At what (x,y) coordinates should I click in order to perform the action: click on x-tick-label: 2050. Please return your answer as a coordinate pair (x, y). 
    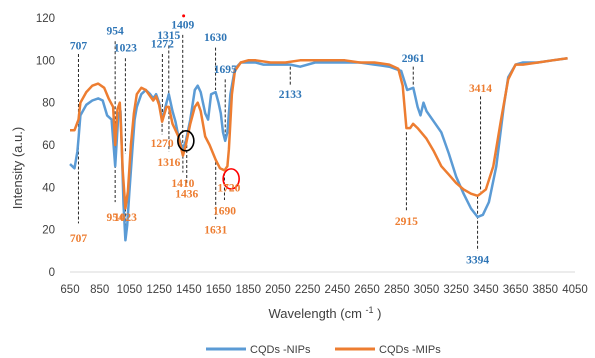
    Looking at the image, I should click on (278, 290).